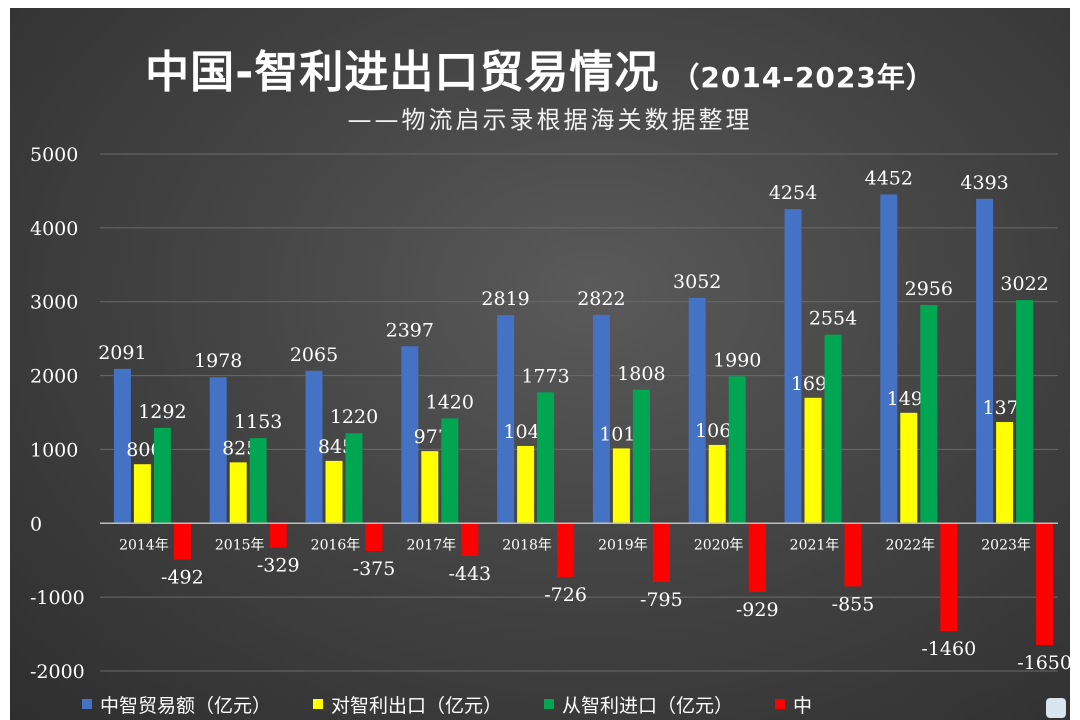 This screenshot has width=1080, height=720. What do you see at coordinates (278, 566) in the screenshot?
I see `data-label-balance: -329` at bounding box center [278, 566].